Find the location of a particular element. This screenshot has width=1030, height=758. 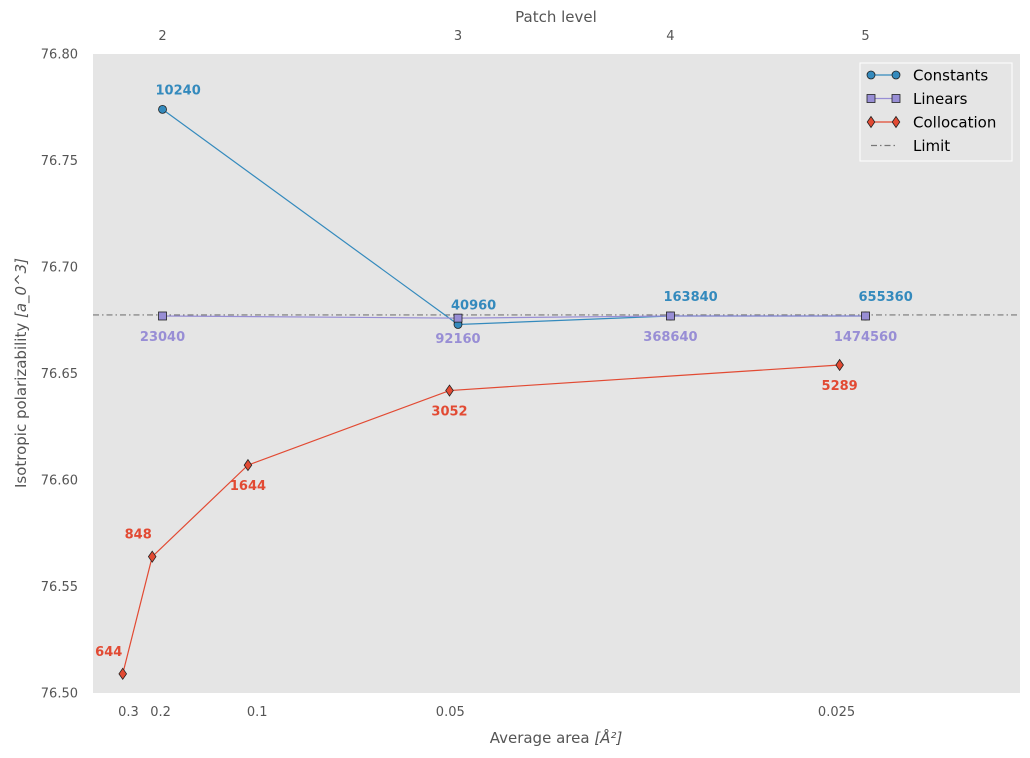

top-tick-label: 3 is located at coordinates (458, 36).